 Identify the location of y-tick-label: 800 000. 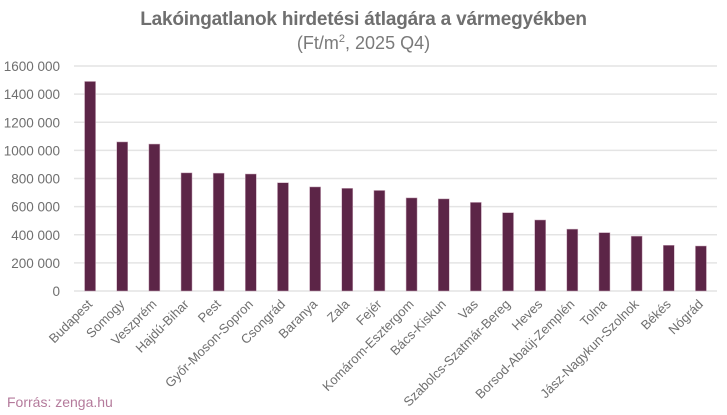
(35, 179).